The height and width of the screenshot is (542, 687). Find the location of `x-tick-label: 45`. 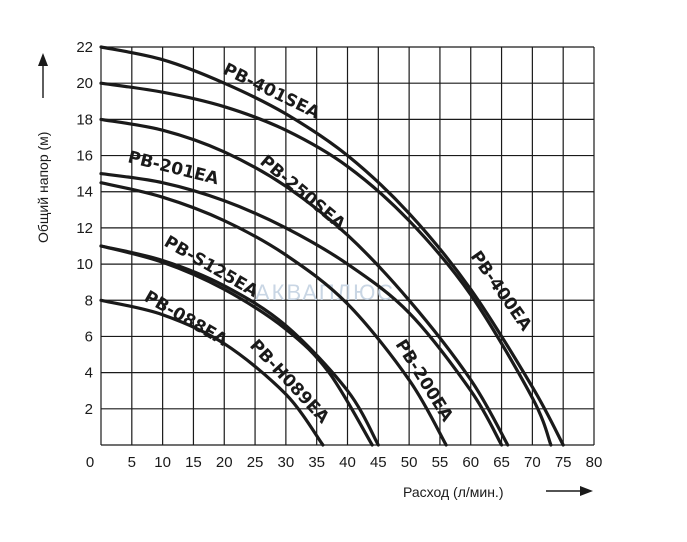

x-tick-label: 45 is located at coordinates (378, 462).